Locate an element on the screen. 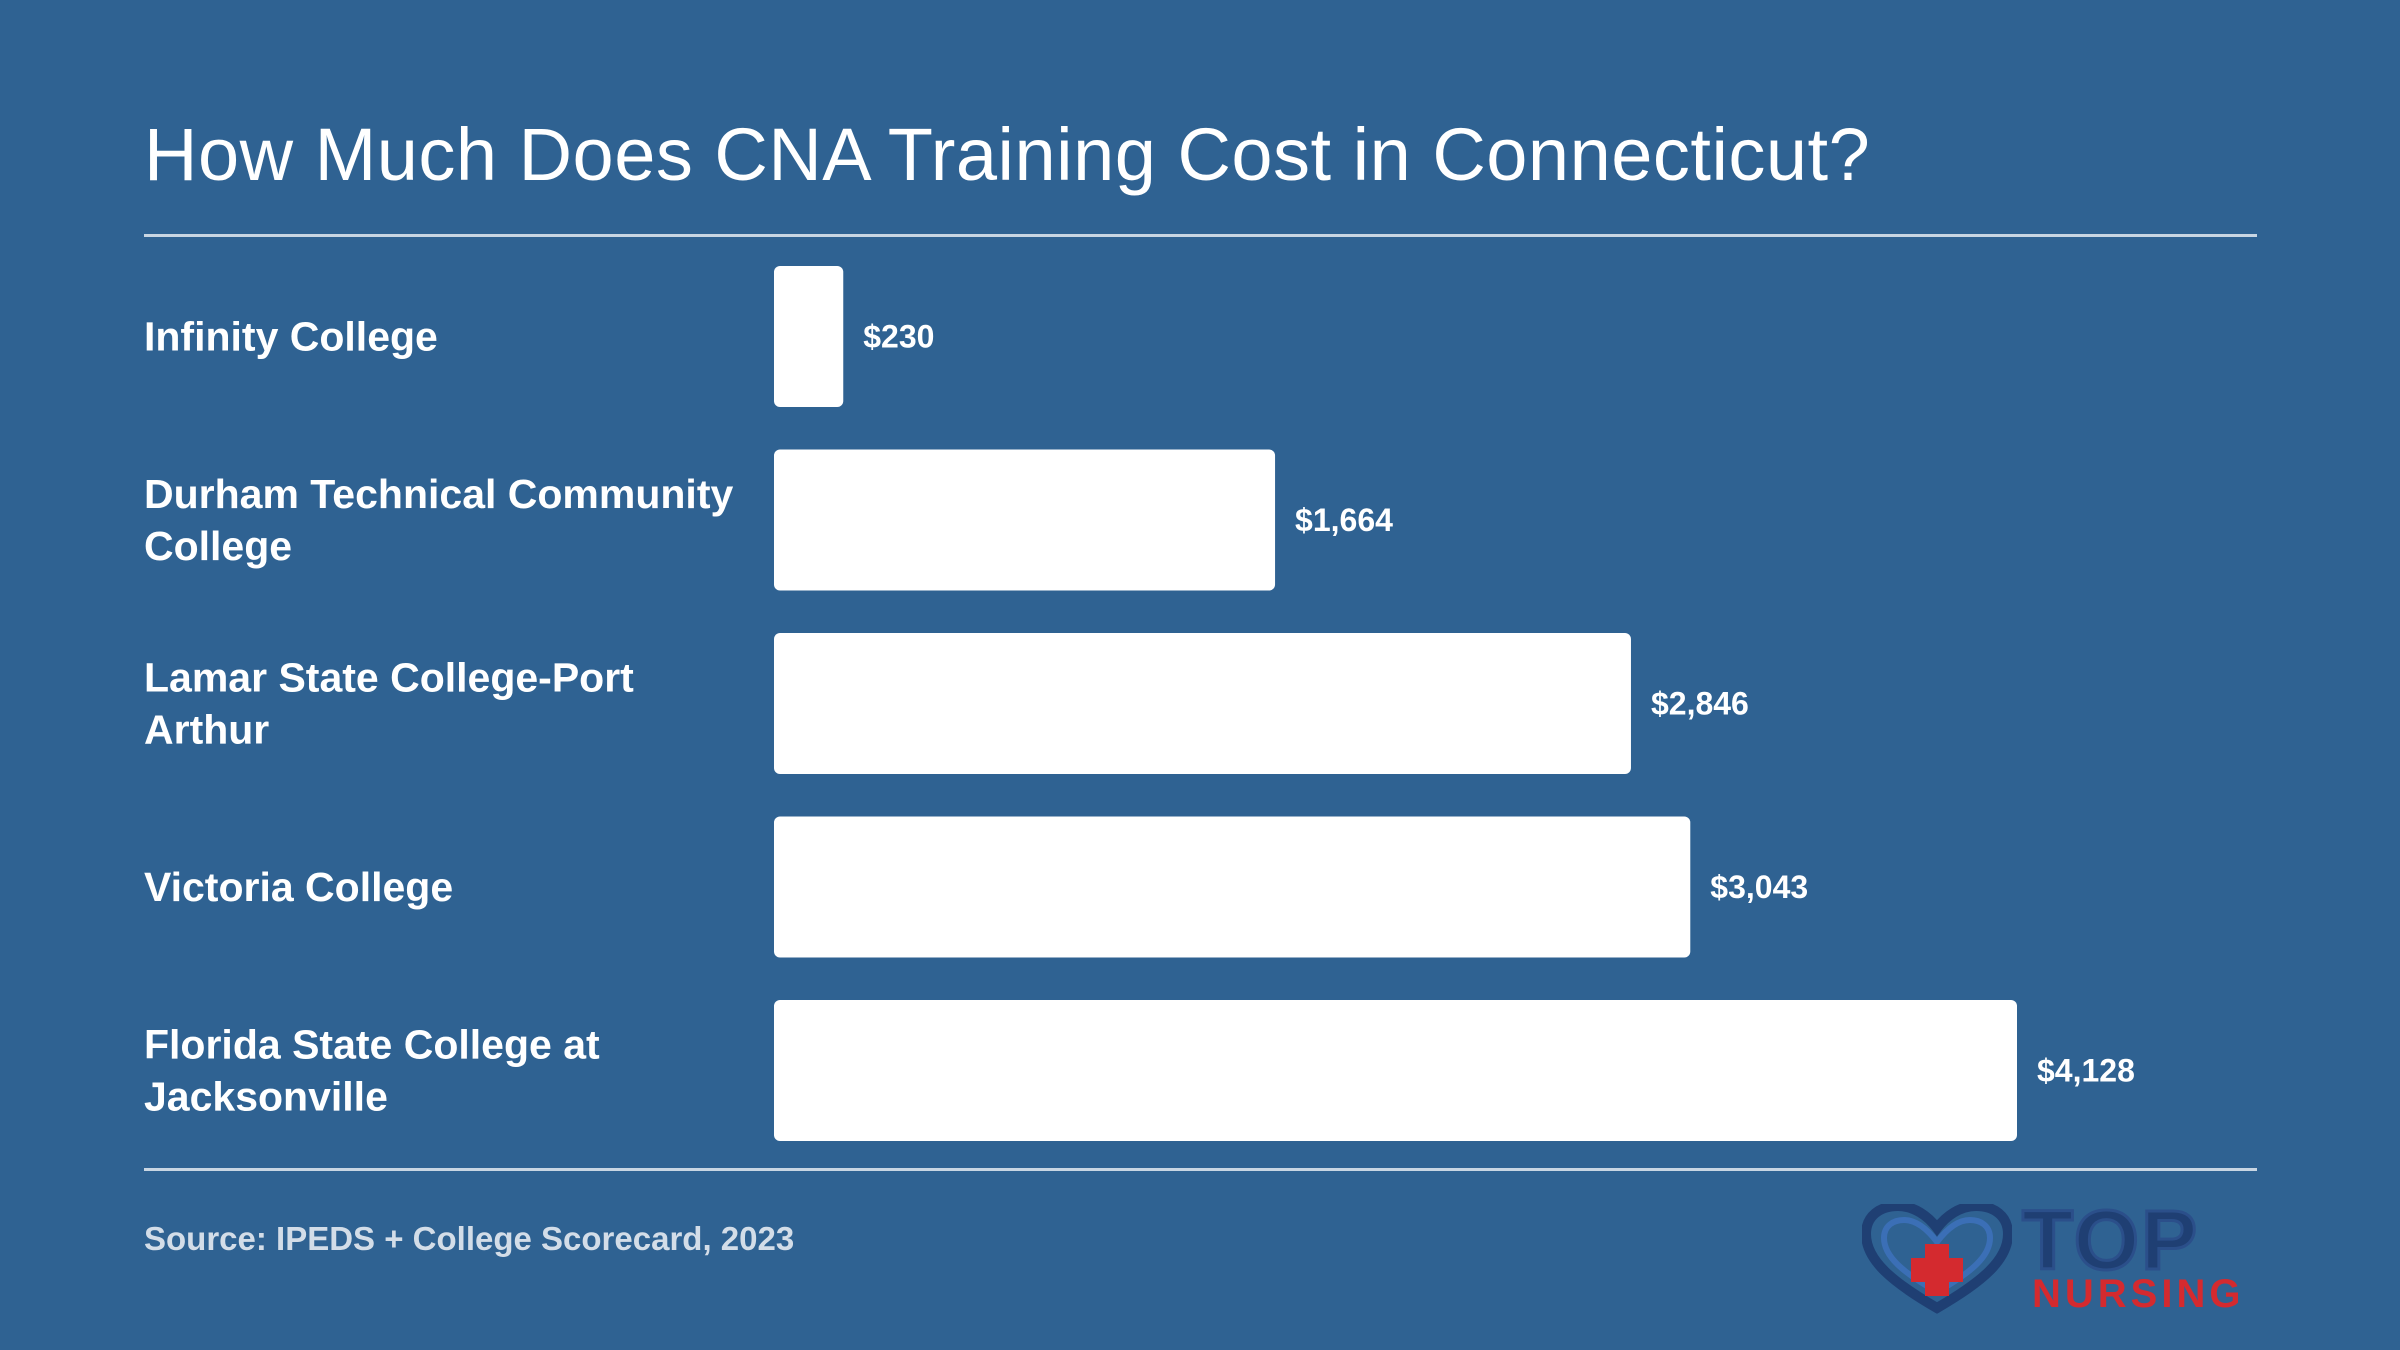 This screenshot has height=1350, width=2400. title-divider is located at coordinates (1200, 235).